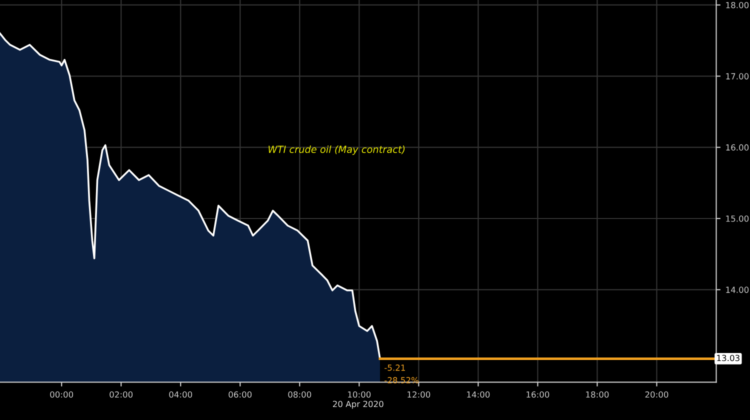  I want to click on annotation: WTI crude oil (May contract), so click(336, 150).